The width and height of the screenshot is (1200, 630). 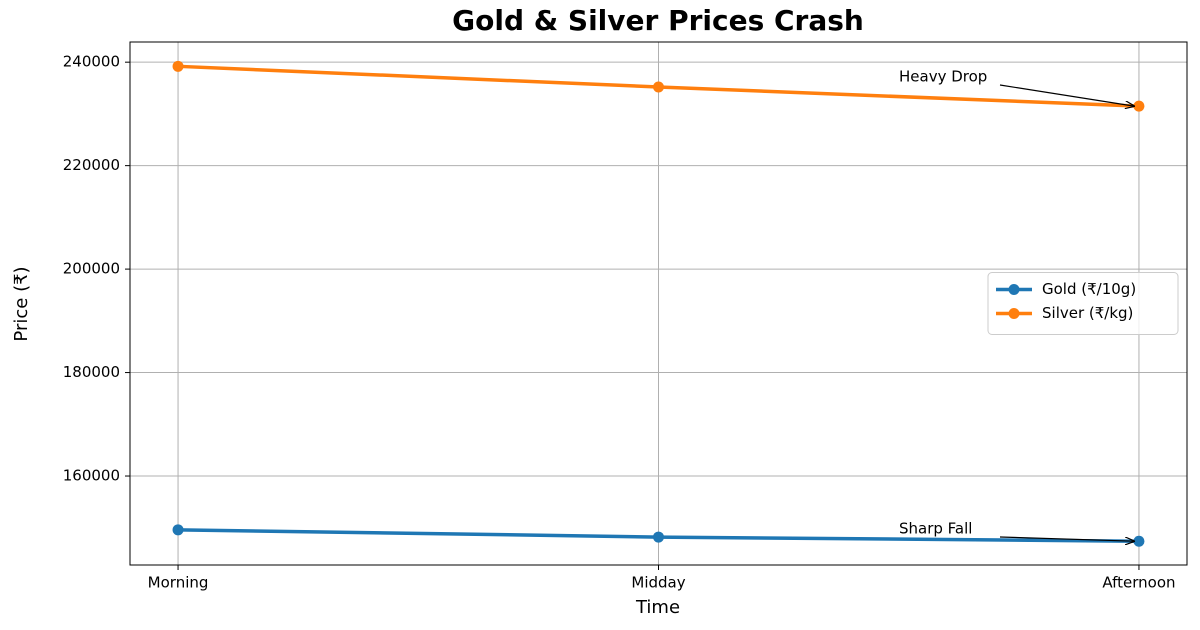 What do you see at coordinates (657, 607) in the screenshot?
I see `x-axis-label: Time` at bounding box center [657, 607].